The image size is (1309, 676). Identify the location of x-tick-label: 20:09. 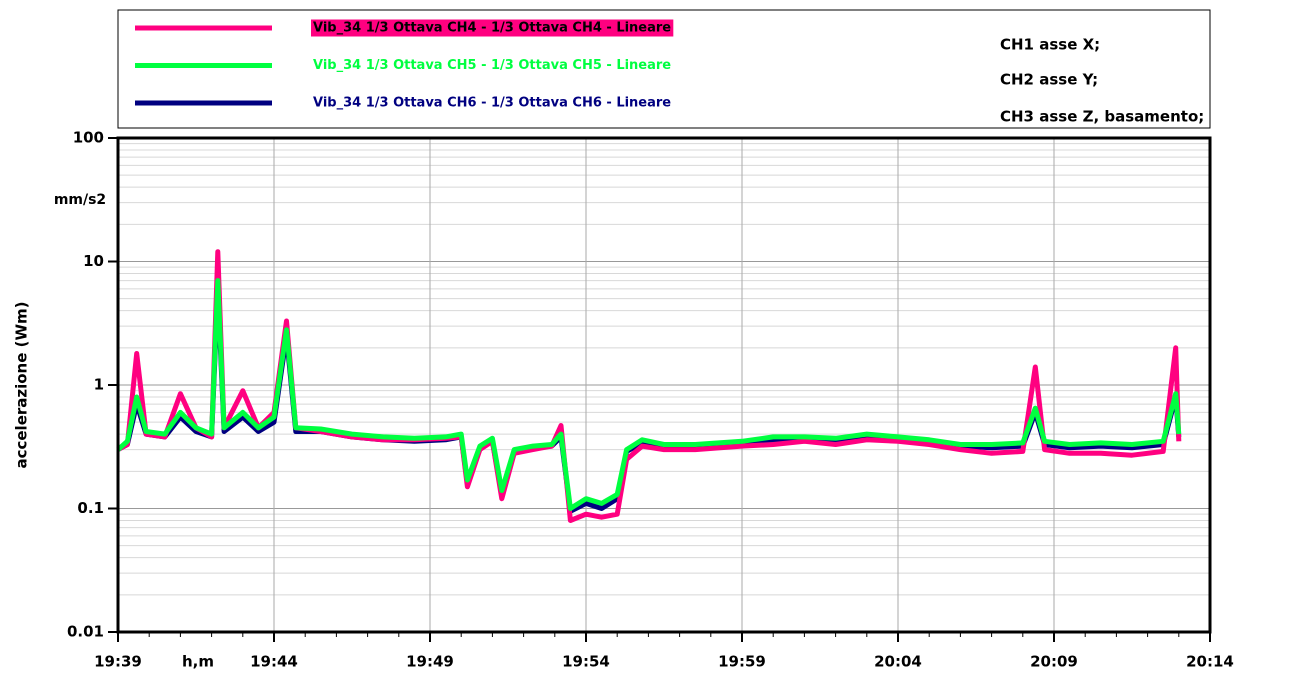
(1054, 662).